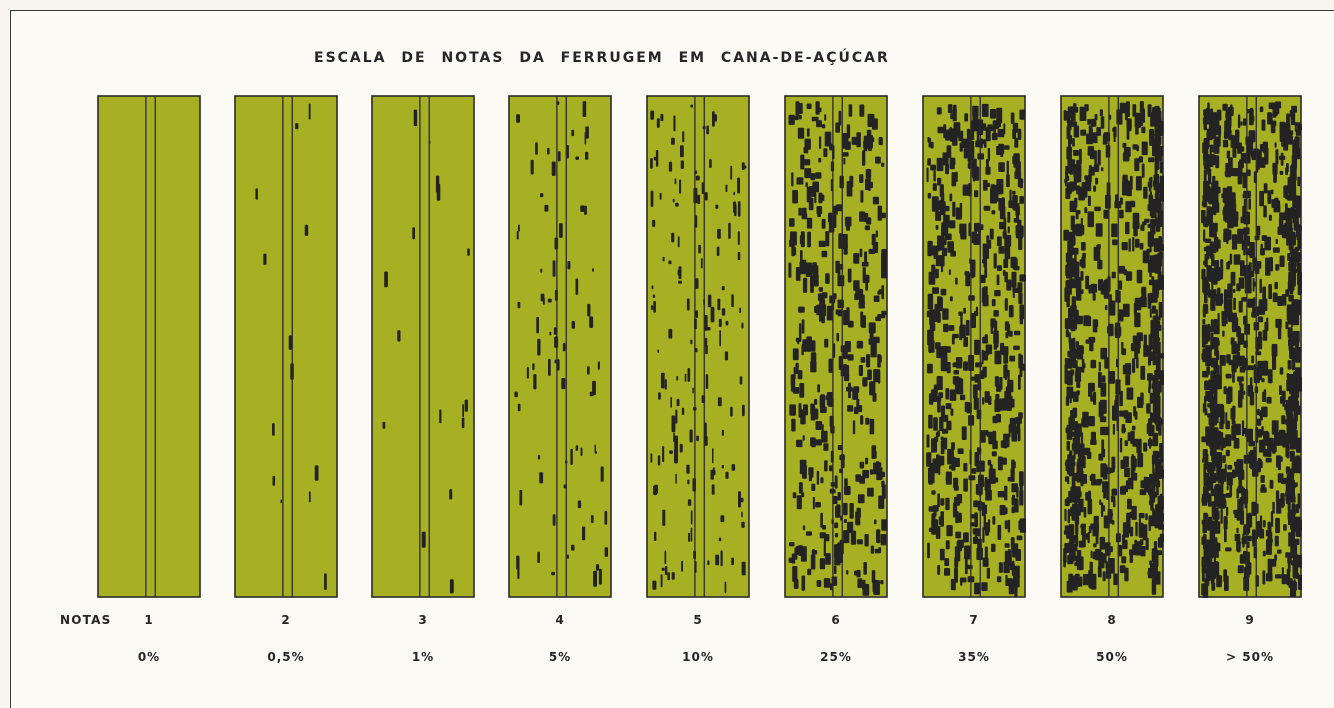 This screenshot has width=1334, height=708. I want to click on nota-label: 4, so click(560, 620).